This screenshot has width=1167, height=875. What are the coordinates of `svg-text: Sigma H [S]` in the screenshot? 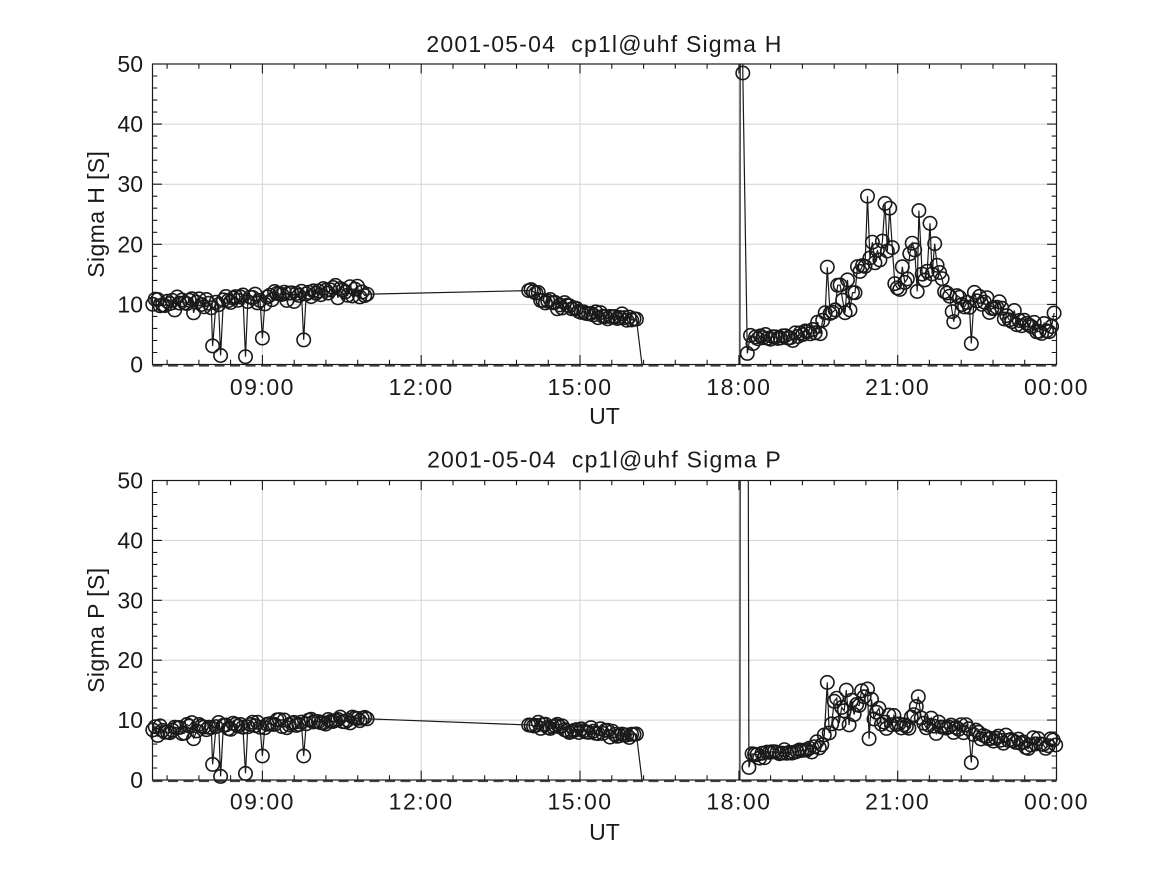 It's located at (96, 214).